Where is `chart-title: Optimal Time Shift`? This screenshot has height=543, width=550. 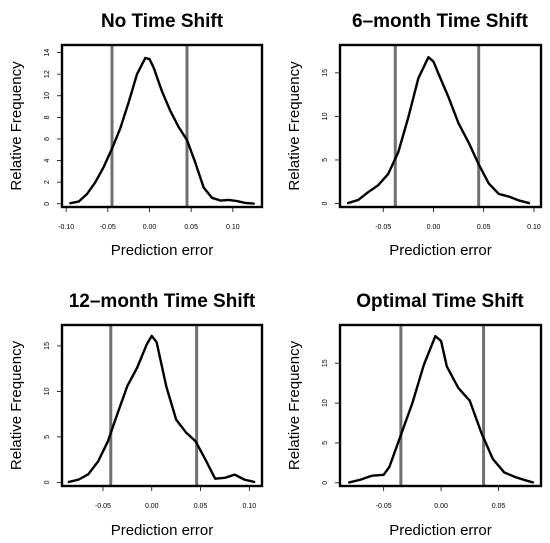
chart-title: Optimal Time Shift is located at coordinates (440, 301).